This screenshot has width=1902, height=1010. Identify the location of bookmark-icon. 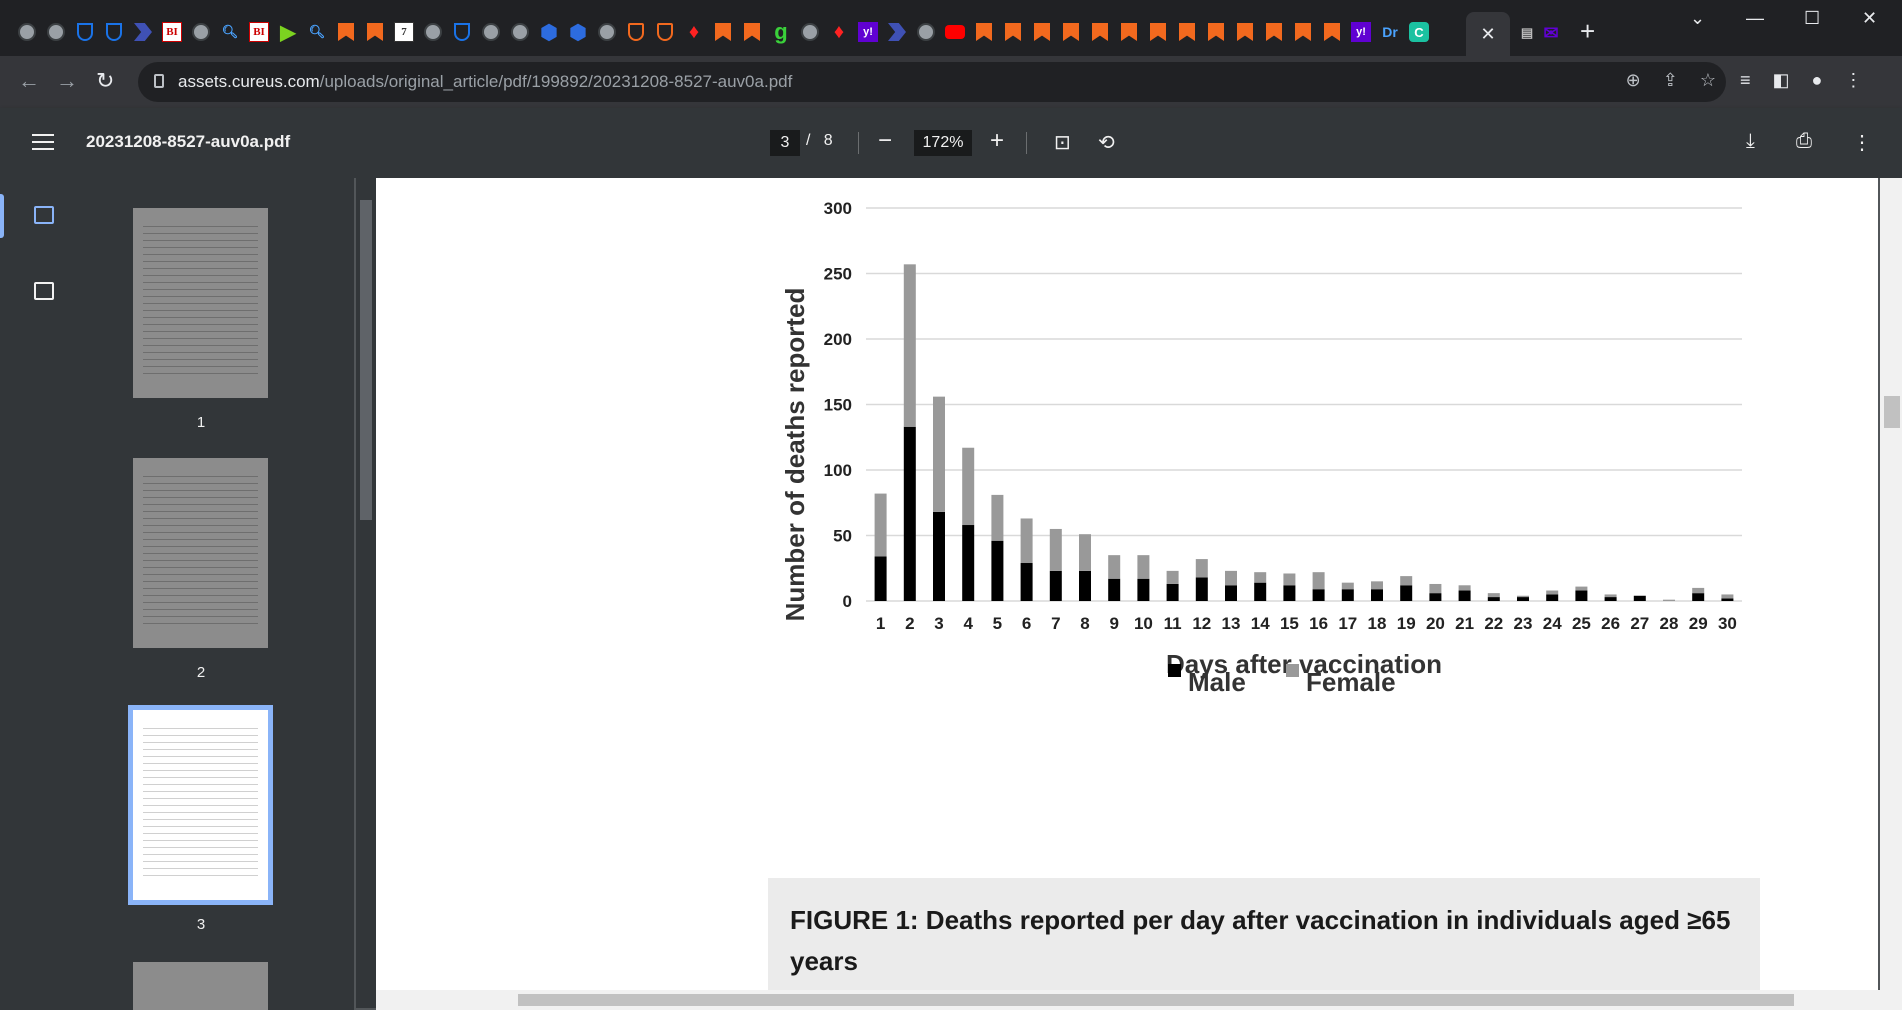
(1187, 32).